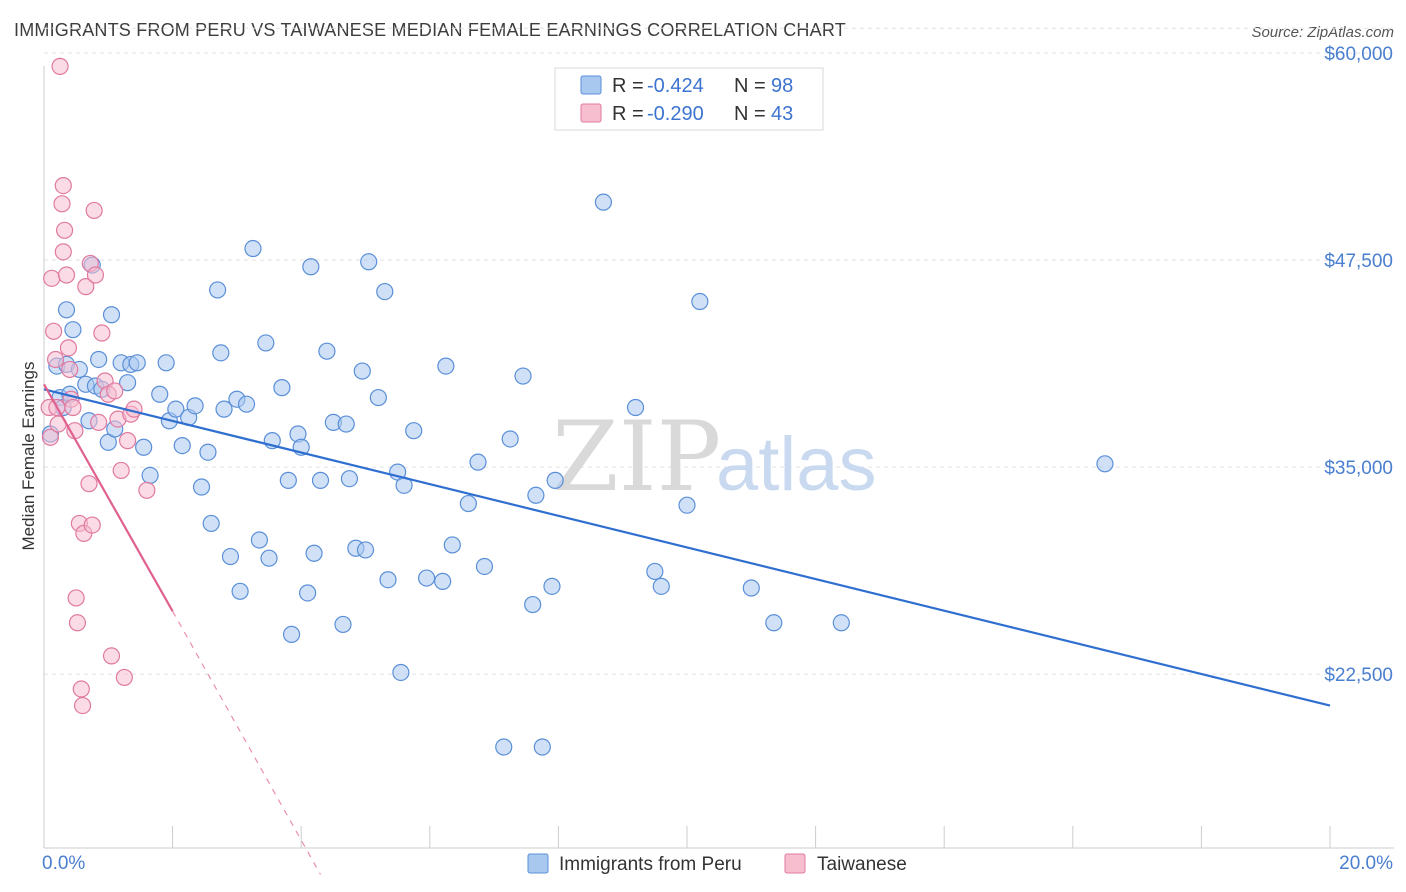 This screenshot has width=1406, height=892. What do you see at coordinates (108, 497) in the screenshot?
I see `trendline-taiwanese` at bounding box center [108, 497].